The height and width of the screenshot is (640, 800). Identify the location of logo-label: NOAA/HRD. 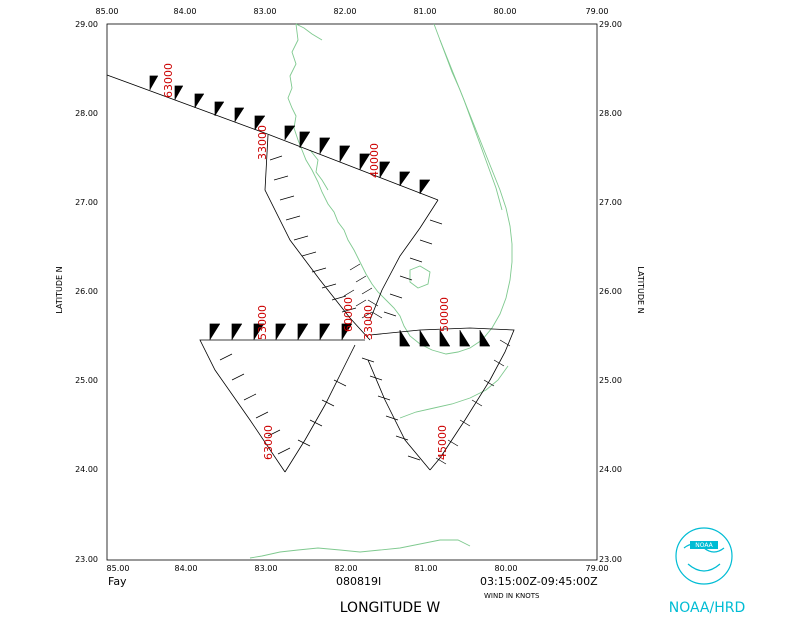
(707, 608).